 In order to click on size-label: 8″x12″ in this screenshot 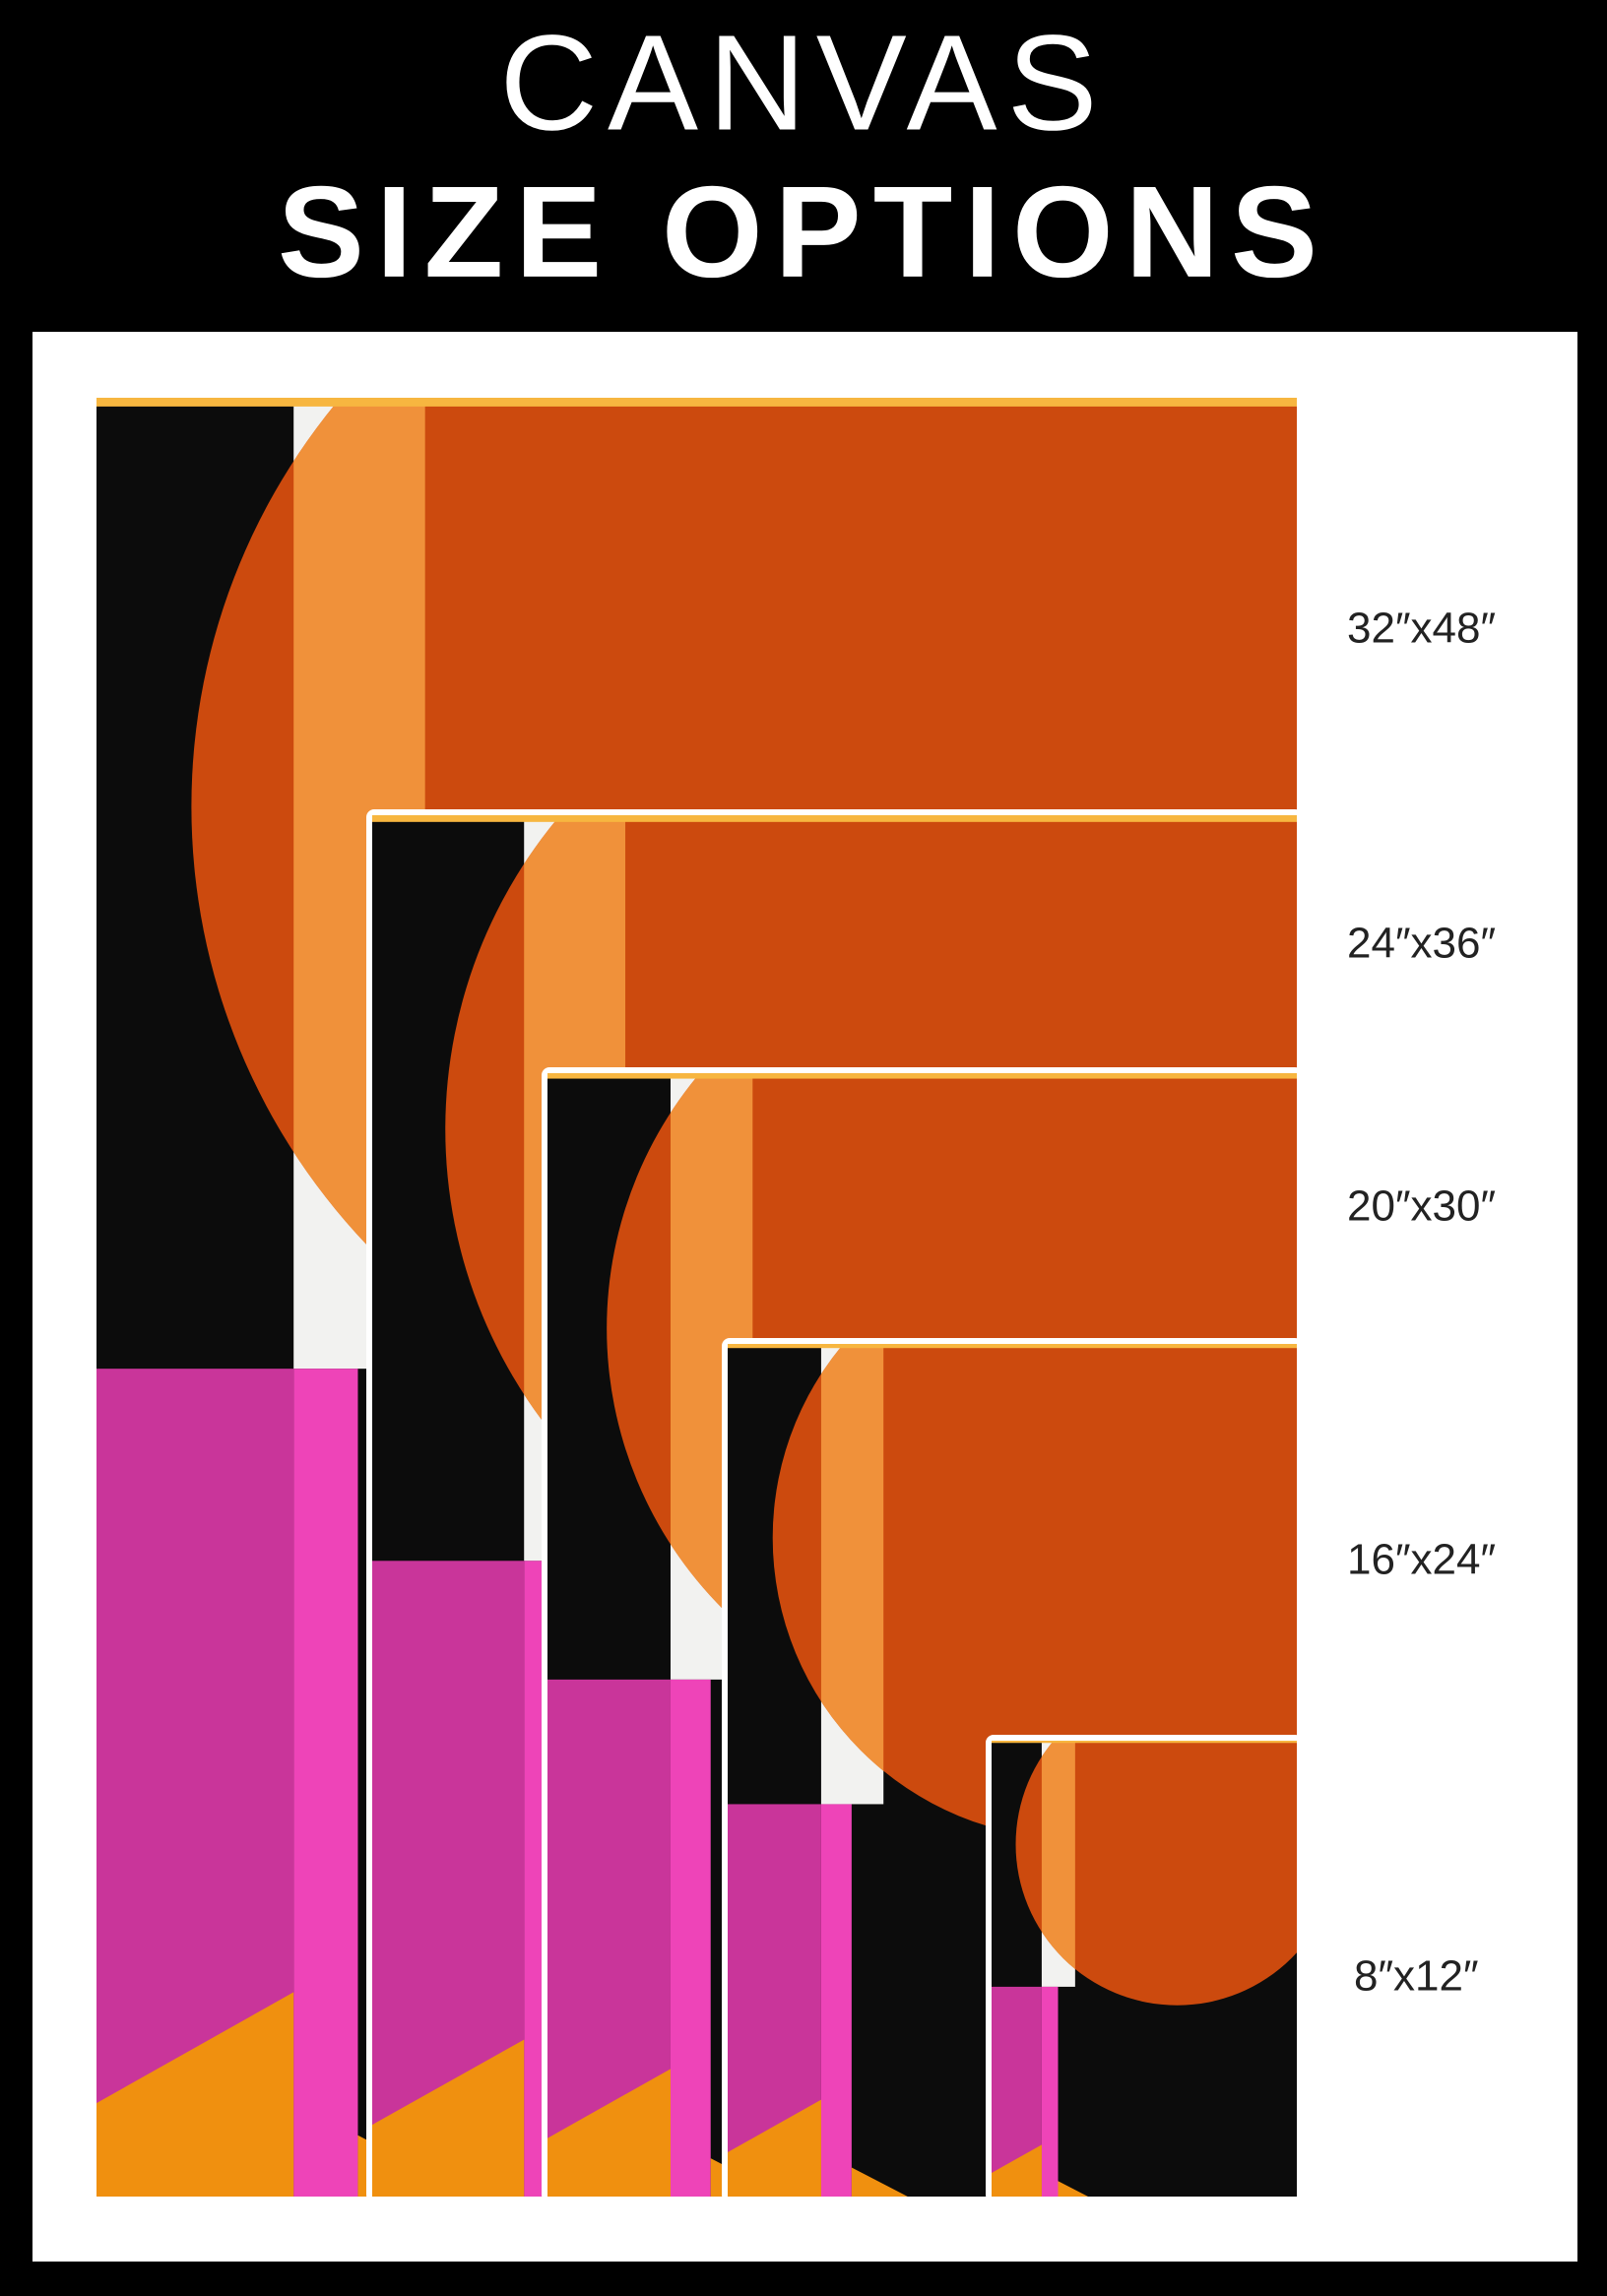, I will do `click(1416, 1976)`.